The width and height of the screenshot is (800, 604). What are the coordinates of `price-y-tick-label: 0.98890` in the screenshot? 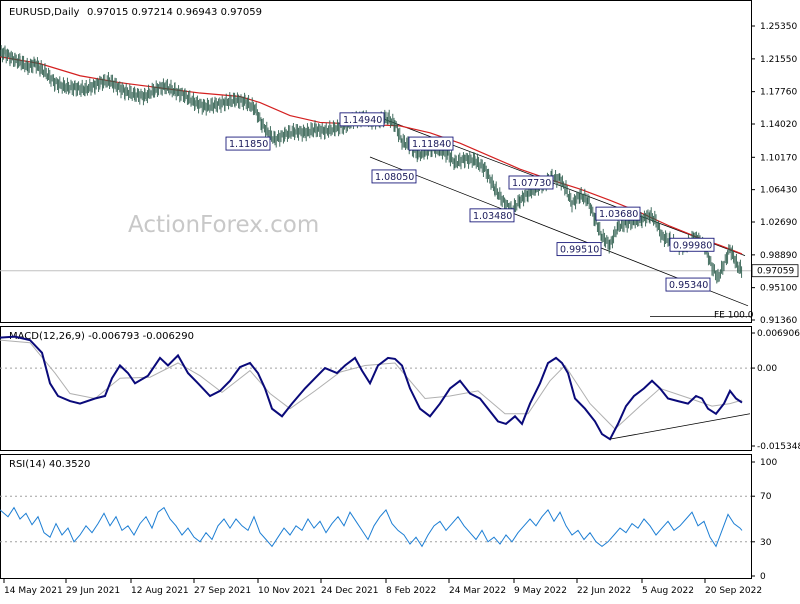 It's located at (778, 256).